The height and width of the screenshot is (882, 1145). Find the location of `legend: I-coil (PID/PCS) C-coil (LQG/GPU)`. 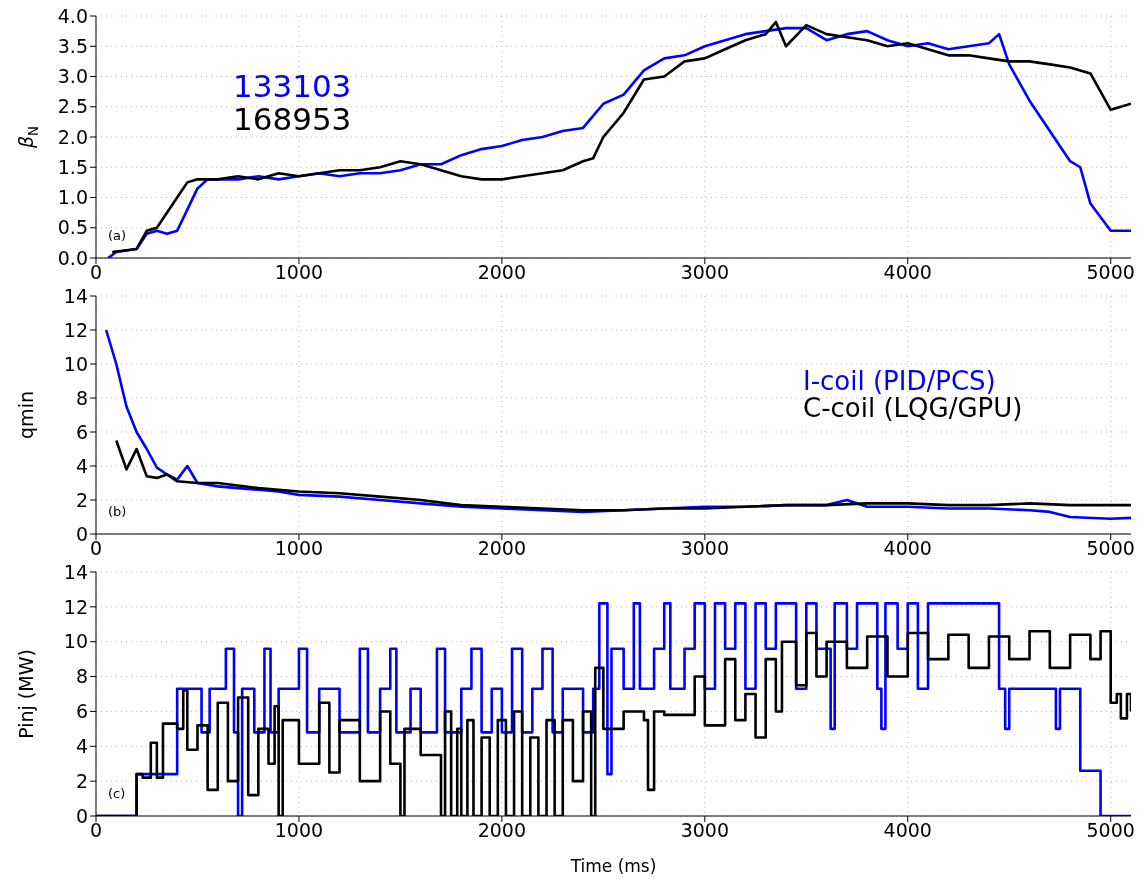

legend: I-coil (PID/PCS) C-coil (LQG/GPU) is located at coordinates (913, 395).